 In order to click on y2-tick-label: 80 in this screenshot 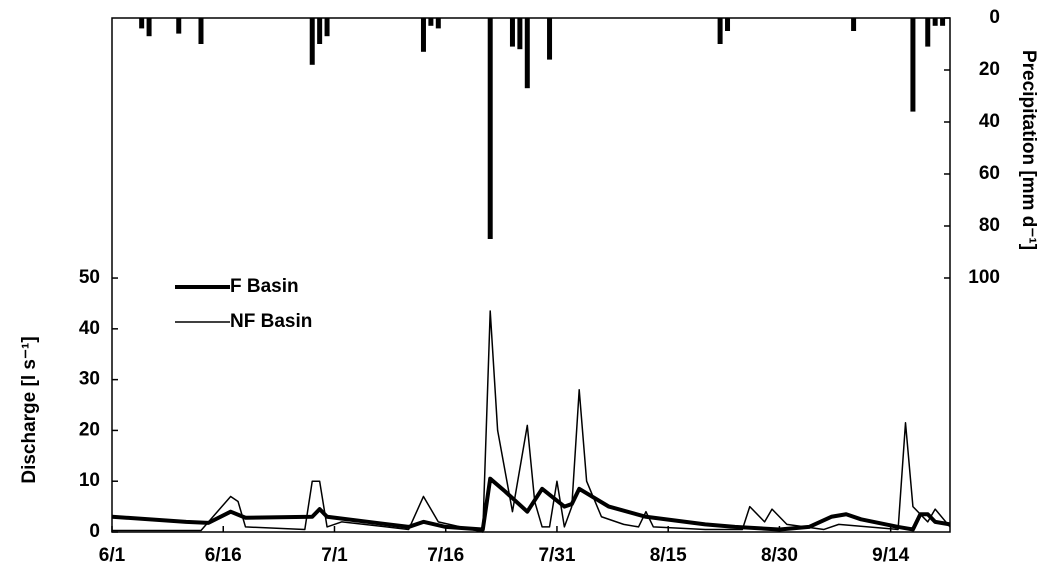, I will do `click(989, 225)`.